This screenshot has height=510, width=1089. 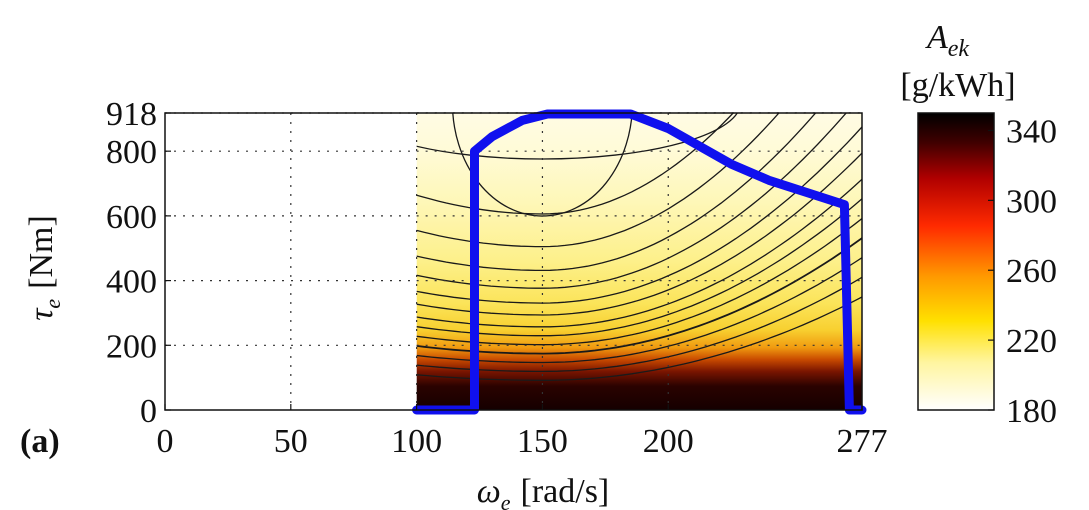 What do you see at coordinates (416, 441) in the screenshot?
I see `x-tick-label: 100` at bounding box center [416, 441].